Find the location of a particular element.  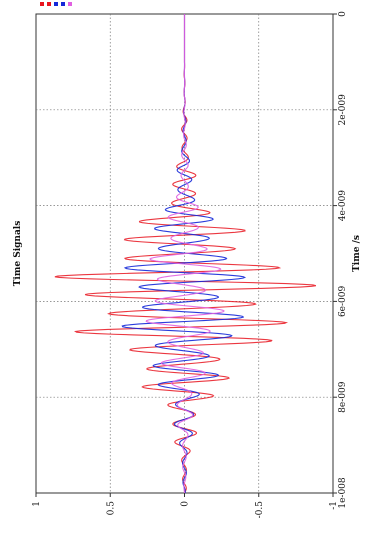

x-tick-label: 8e-009 is located at coordinates (343, 397).